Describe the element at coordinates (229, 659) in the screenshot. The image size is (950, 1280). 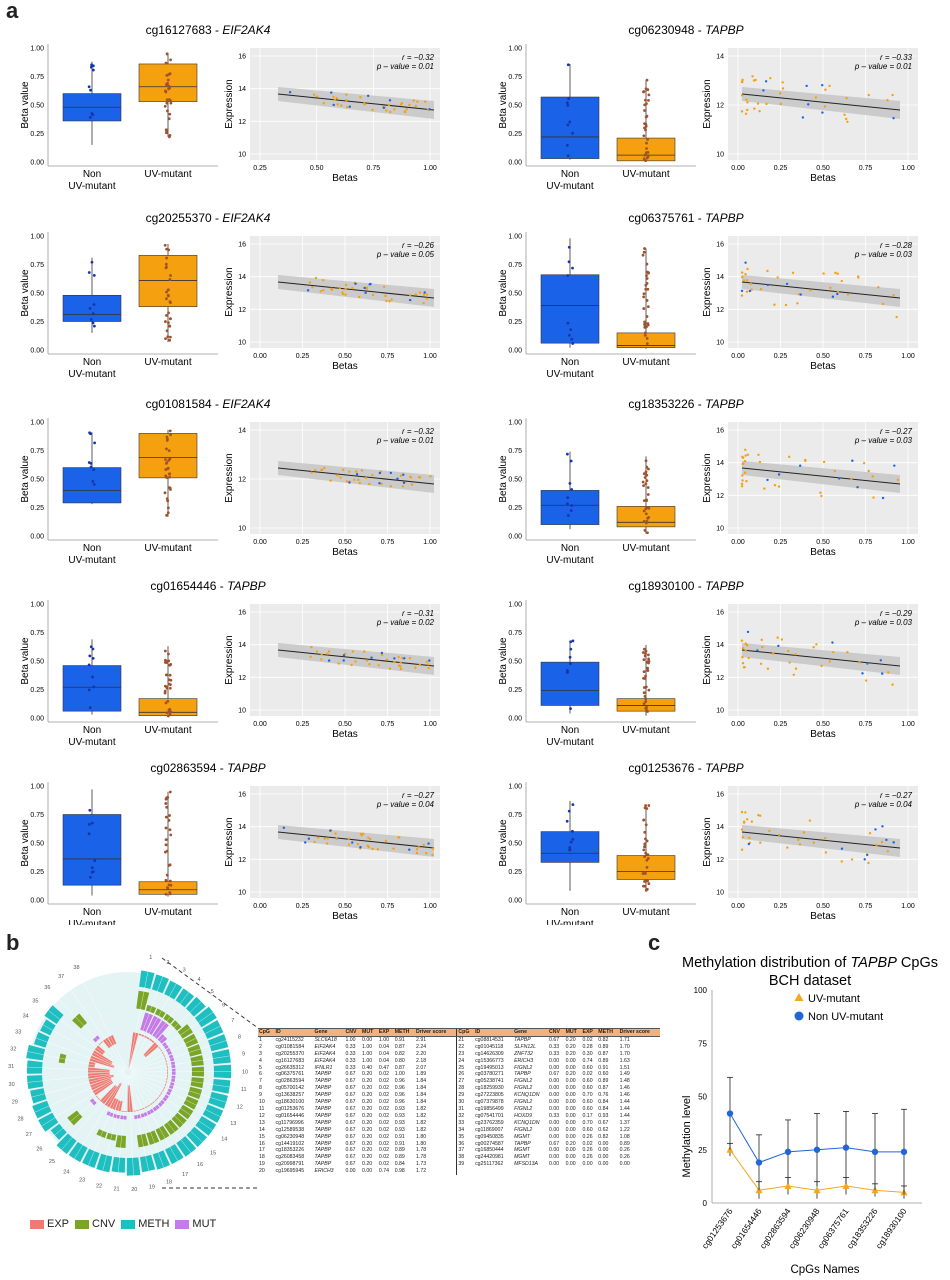
I see `scatter-y-label: Expression` at that location.